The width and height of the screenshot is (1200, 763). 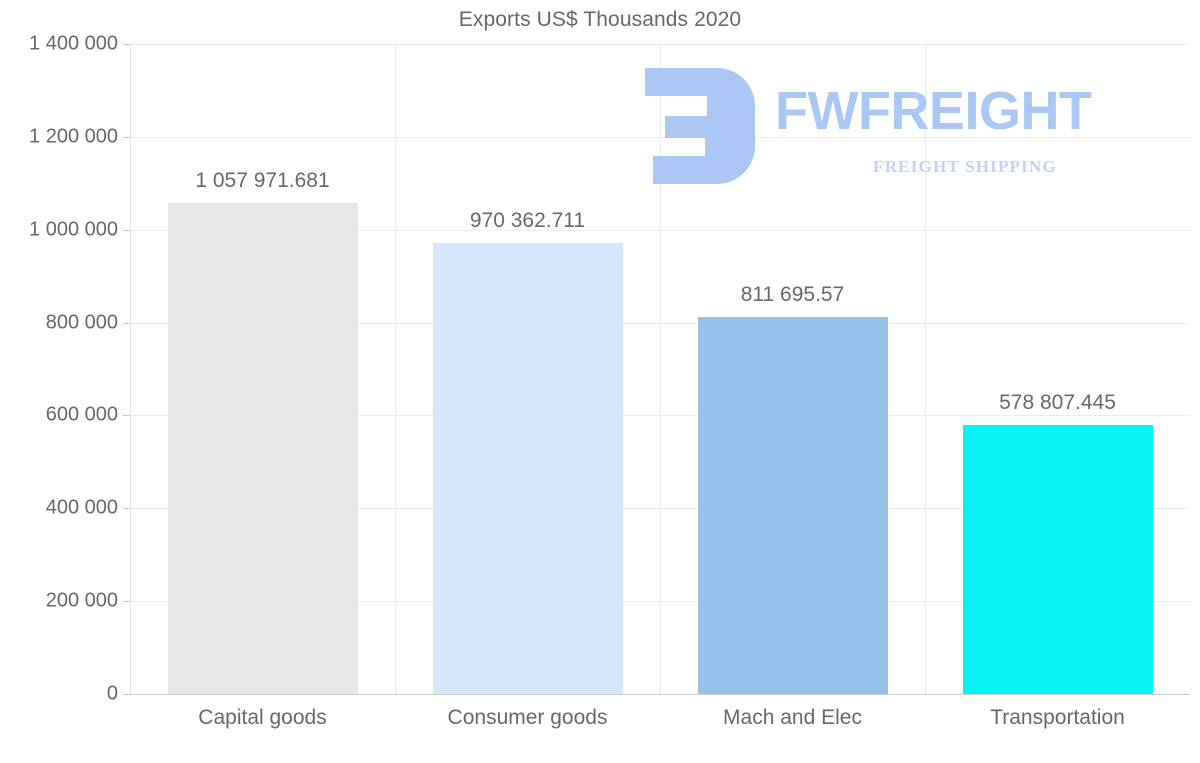 I want to click on bar-transportation, so click(x=1057, y=559).